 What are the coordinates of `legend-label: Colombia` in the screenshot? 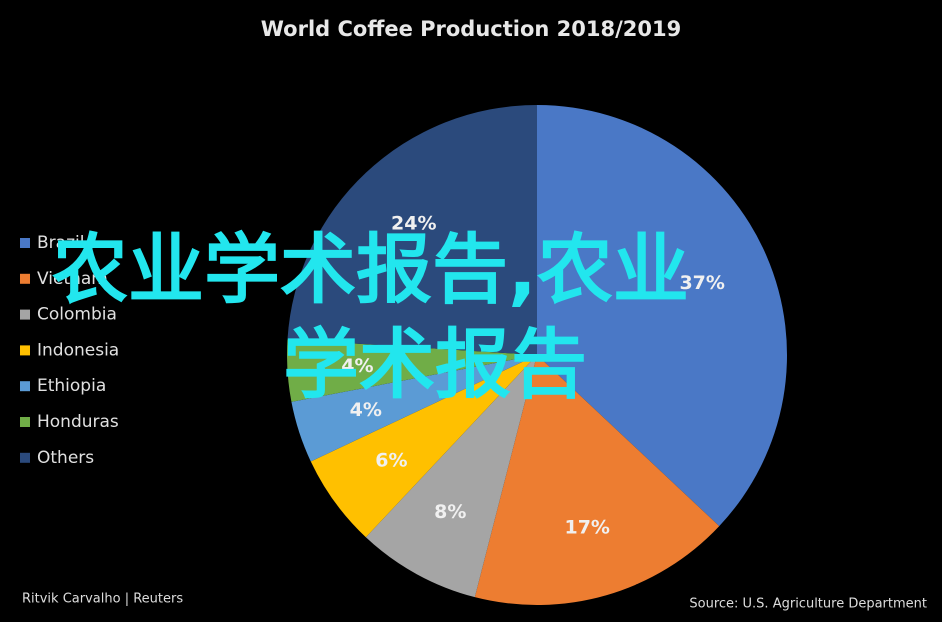 It's located at (77, 315).